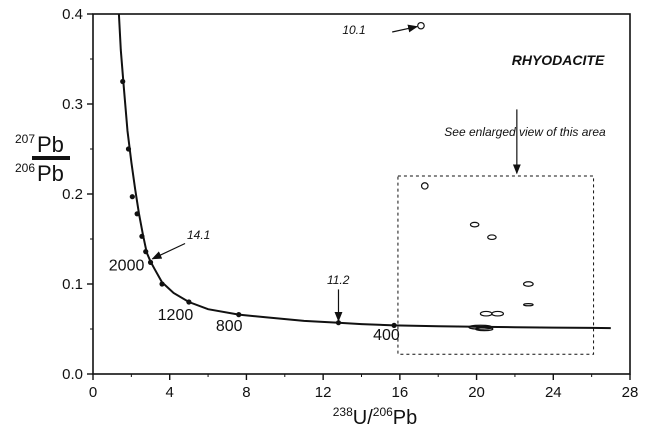 This screenshot has width=658, height=435. Describe the element at coordinates (72, 284) in the screenshot. I see `y-tick-label: 0.1` at that location.